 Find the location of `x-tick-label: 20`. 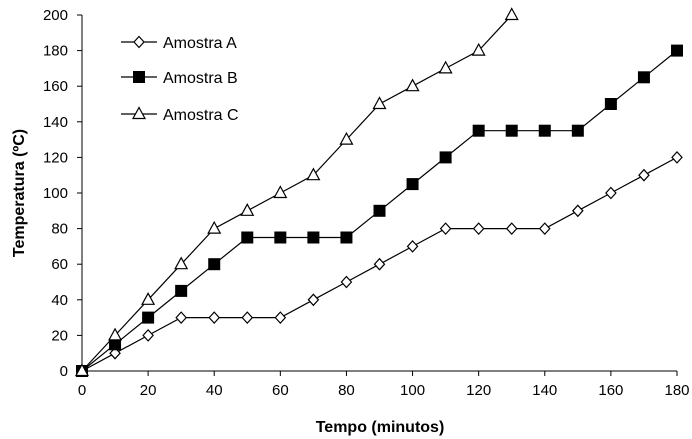

x-tick-label: 20 is located at coordinates (148, 390).